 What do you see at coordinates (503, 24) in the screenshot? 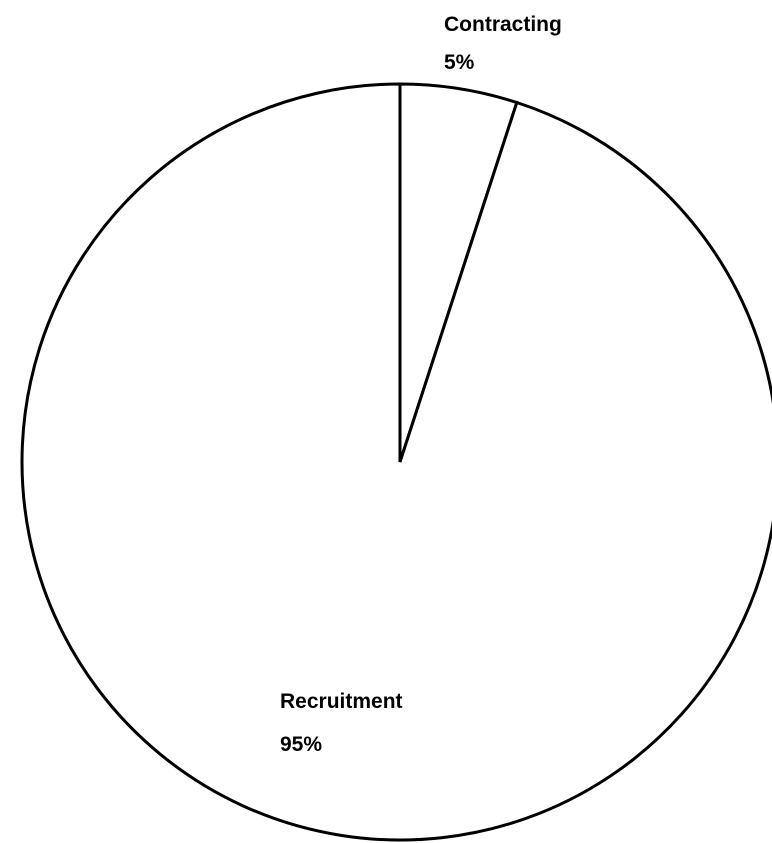
I see `slice-label-contracting: Contracting` at bounding box center [503, 24].